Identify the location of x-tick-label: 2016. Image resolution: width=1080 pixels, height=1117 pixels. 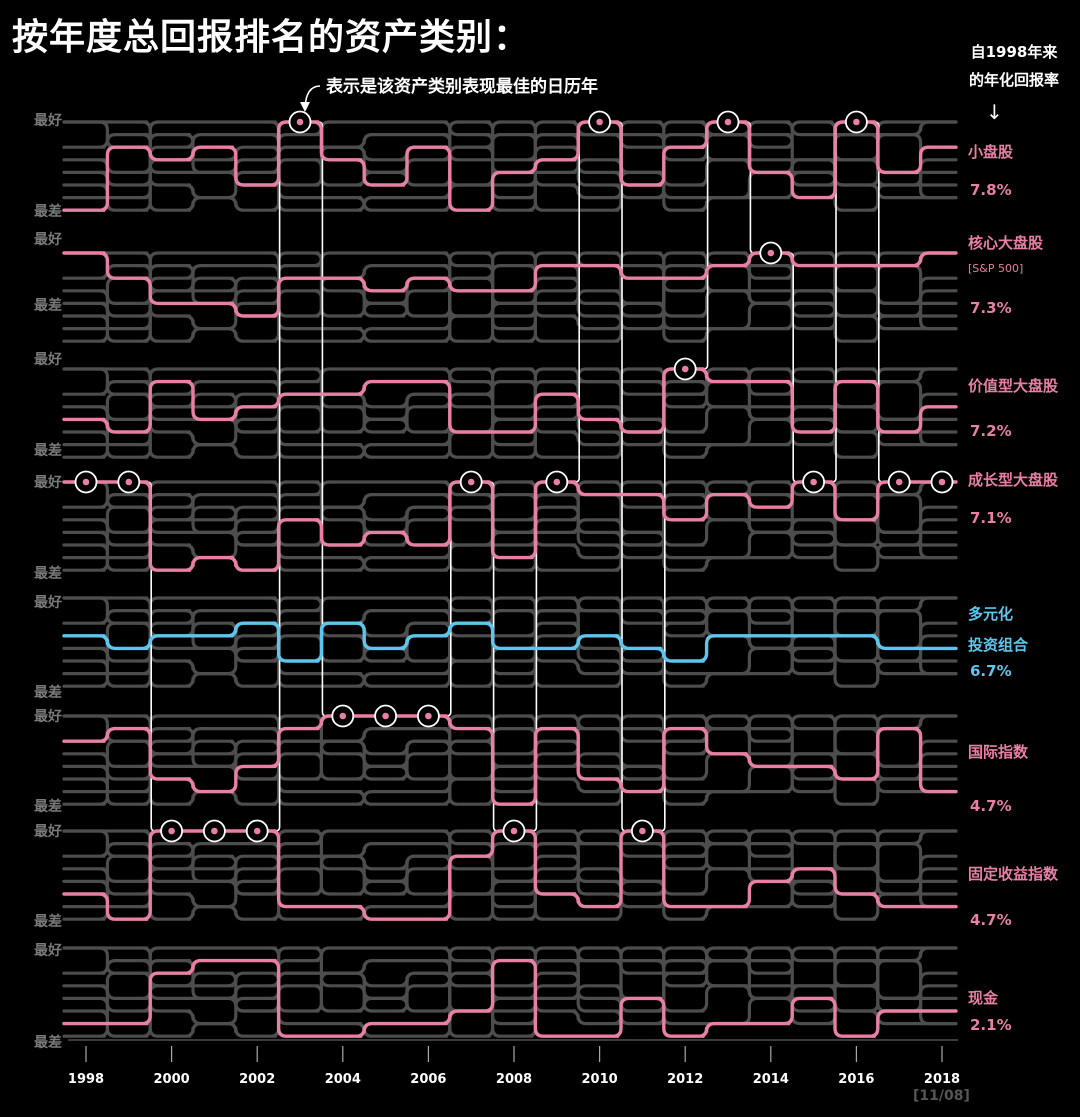
(856, 1079).